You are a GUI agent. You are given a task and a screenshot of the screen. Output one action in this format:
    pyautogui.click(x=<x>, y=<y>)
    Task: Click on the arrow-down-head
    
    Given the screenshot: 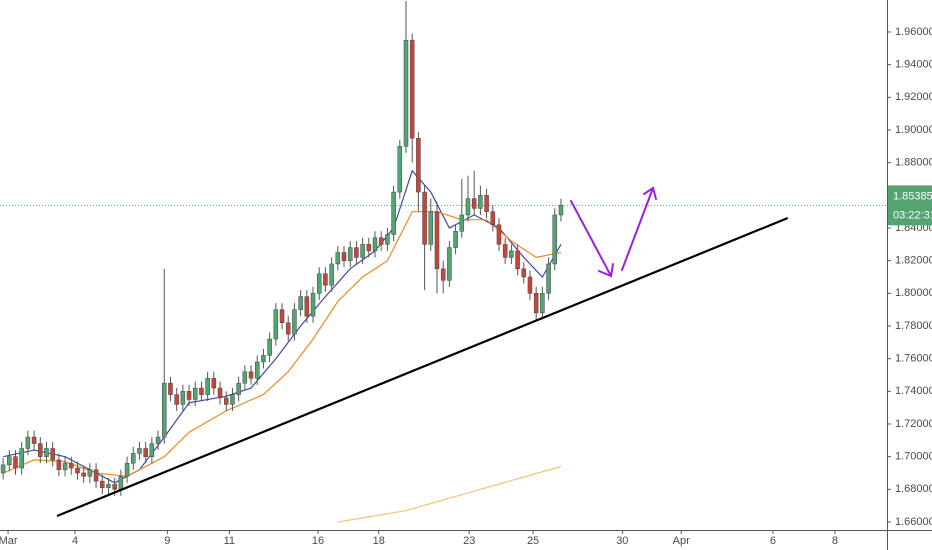 What is the action you would take?
    pyautogui.click(x=606, y=270)
    